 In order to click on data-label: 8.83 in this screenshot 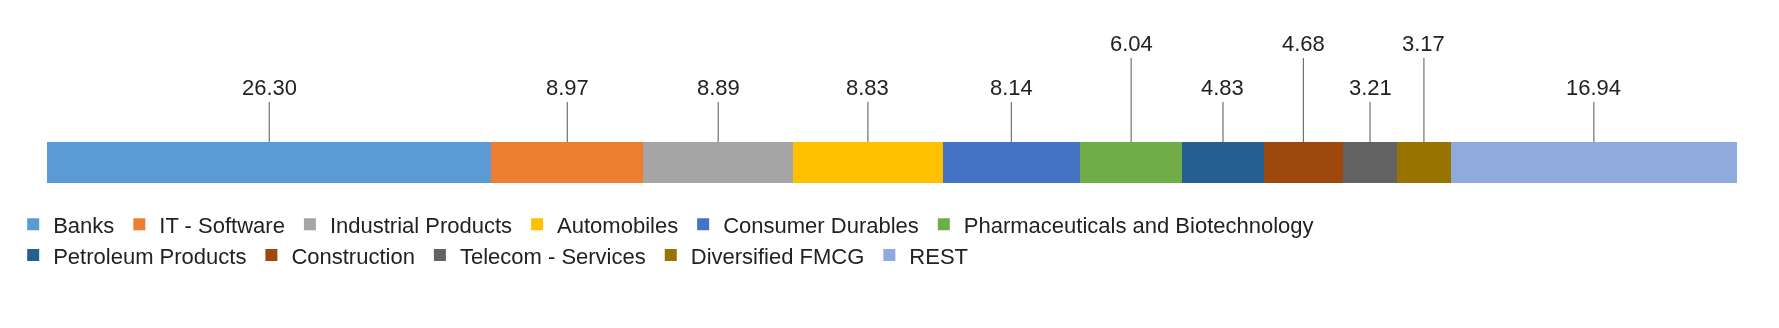, I will do `click(867, 87)`.